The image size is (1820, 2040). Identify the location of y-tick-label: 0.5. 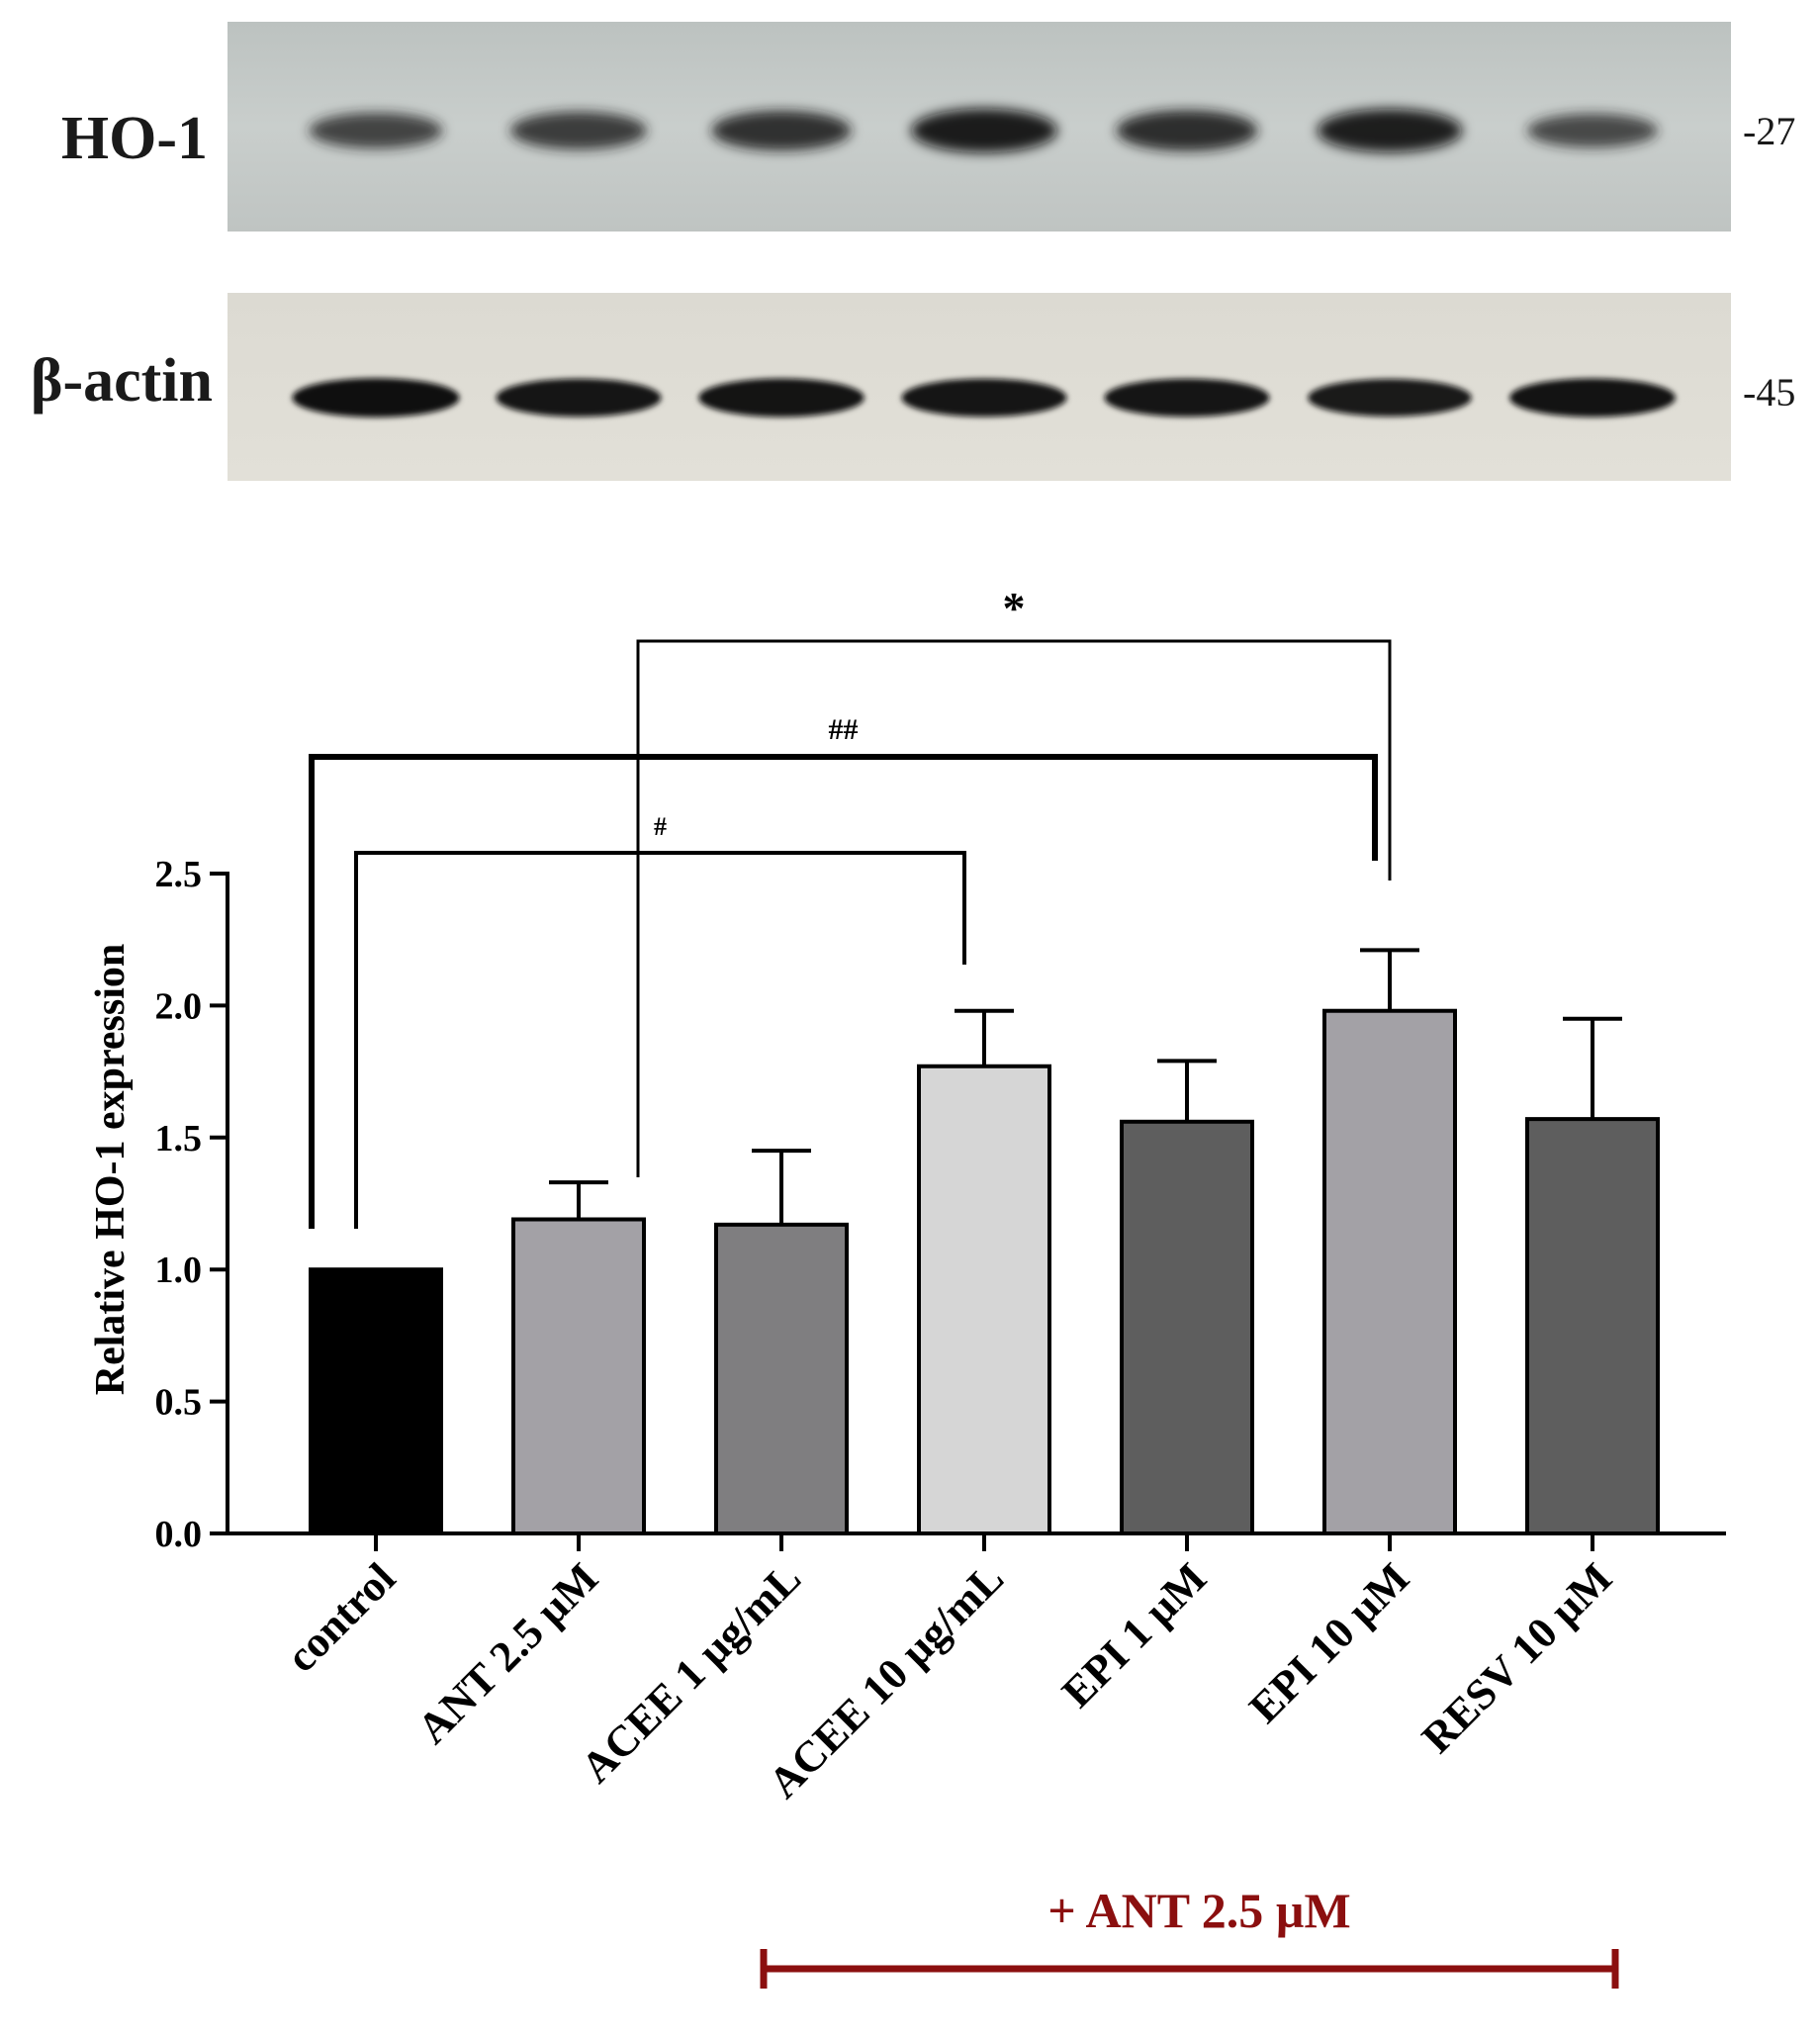
(179, 1403).